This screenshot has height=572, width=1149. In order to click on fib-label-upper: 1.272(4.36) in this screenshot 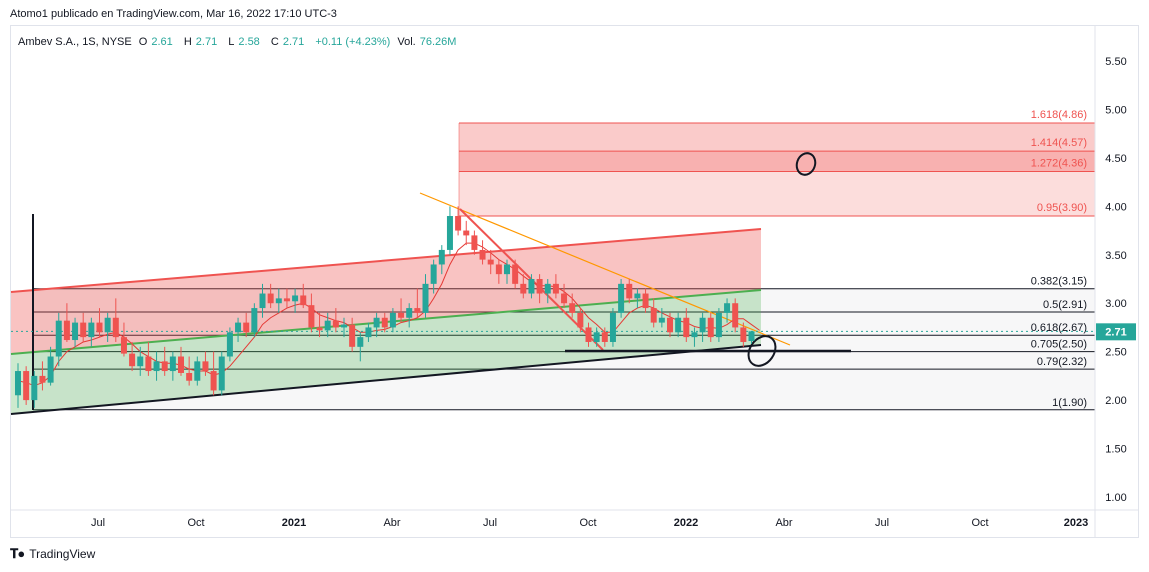, I will do `click(1059, 163)`.